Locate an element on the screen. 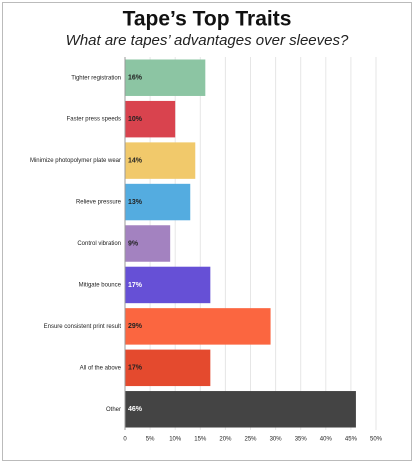 The image size is (414, 468). y-tick-label: Tighter registration is located at coordinates (96, 78).